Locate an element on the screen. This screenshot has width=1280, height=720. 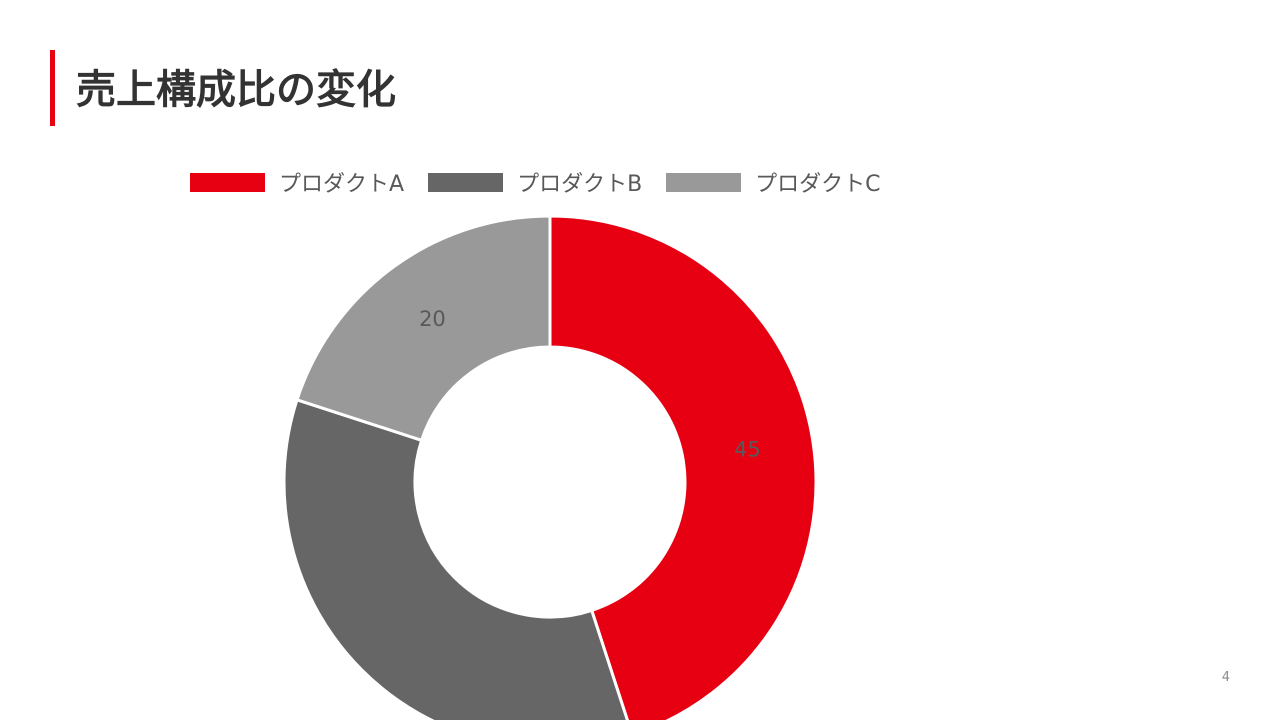
legend-item-product-b: プロダクトB is located at coordinates (535, 182).